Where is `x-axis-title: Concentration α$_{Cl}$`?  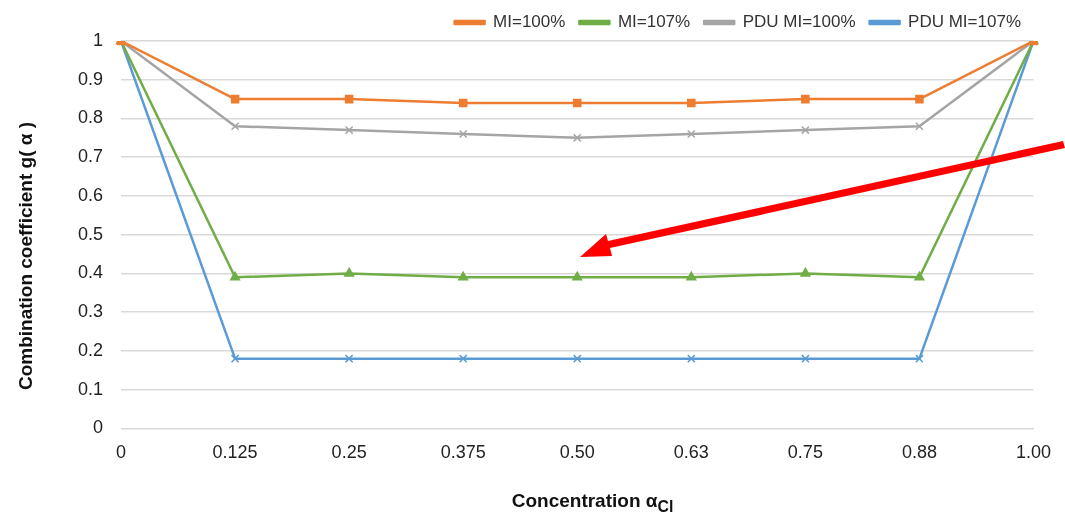 x-axis-title: Concentration α$_{Cl}$ is located at coordinates (592, 503).